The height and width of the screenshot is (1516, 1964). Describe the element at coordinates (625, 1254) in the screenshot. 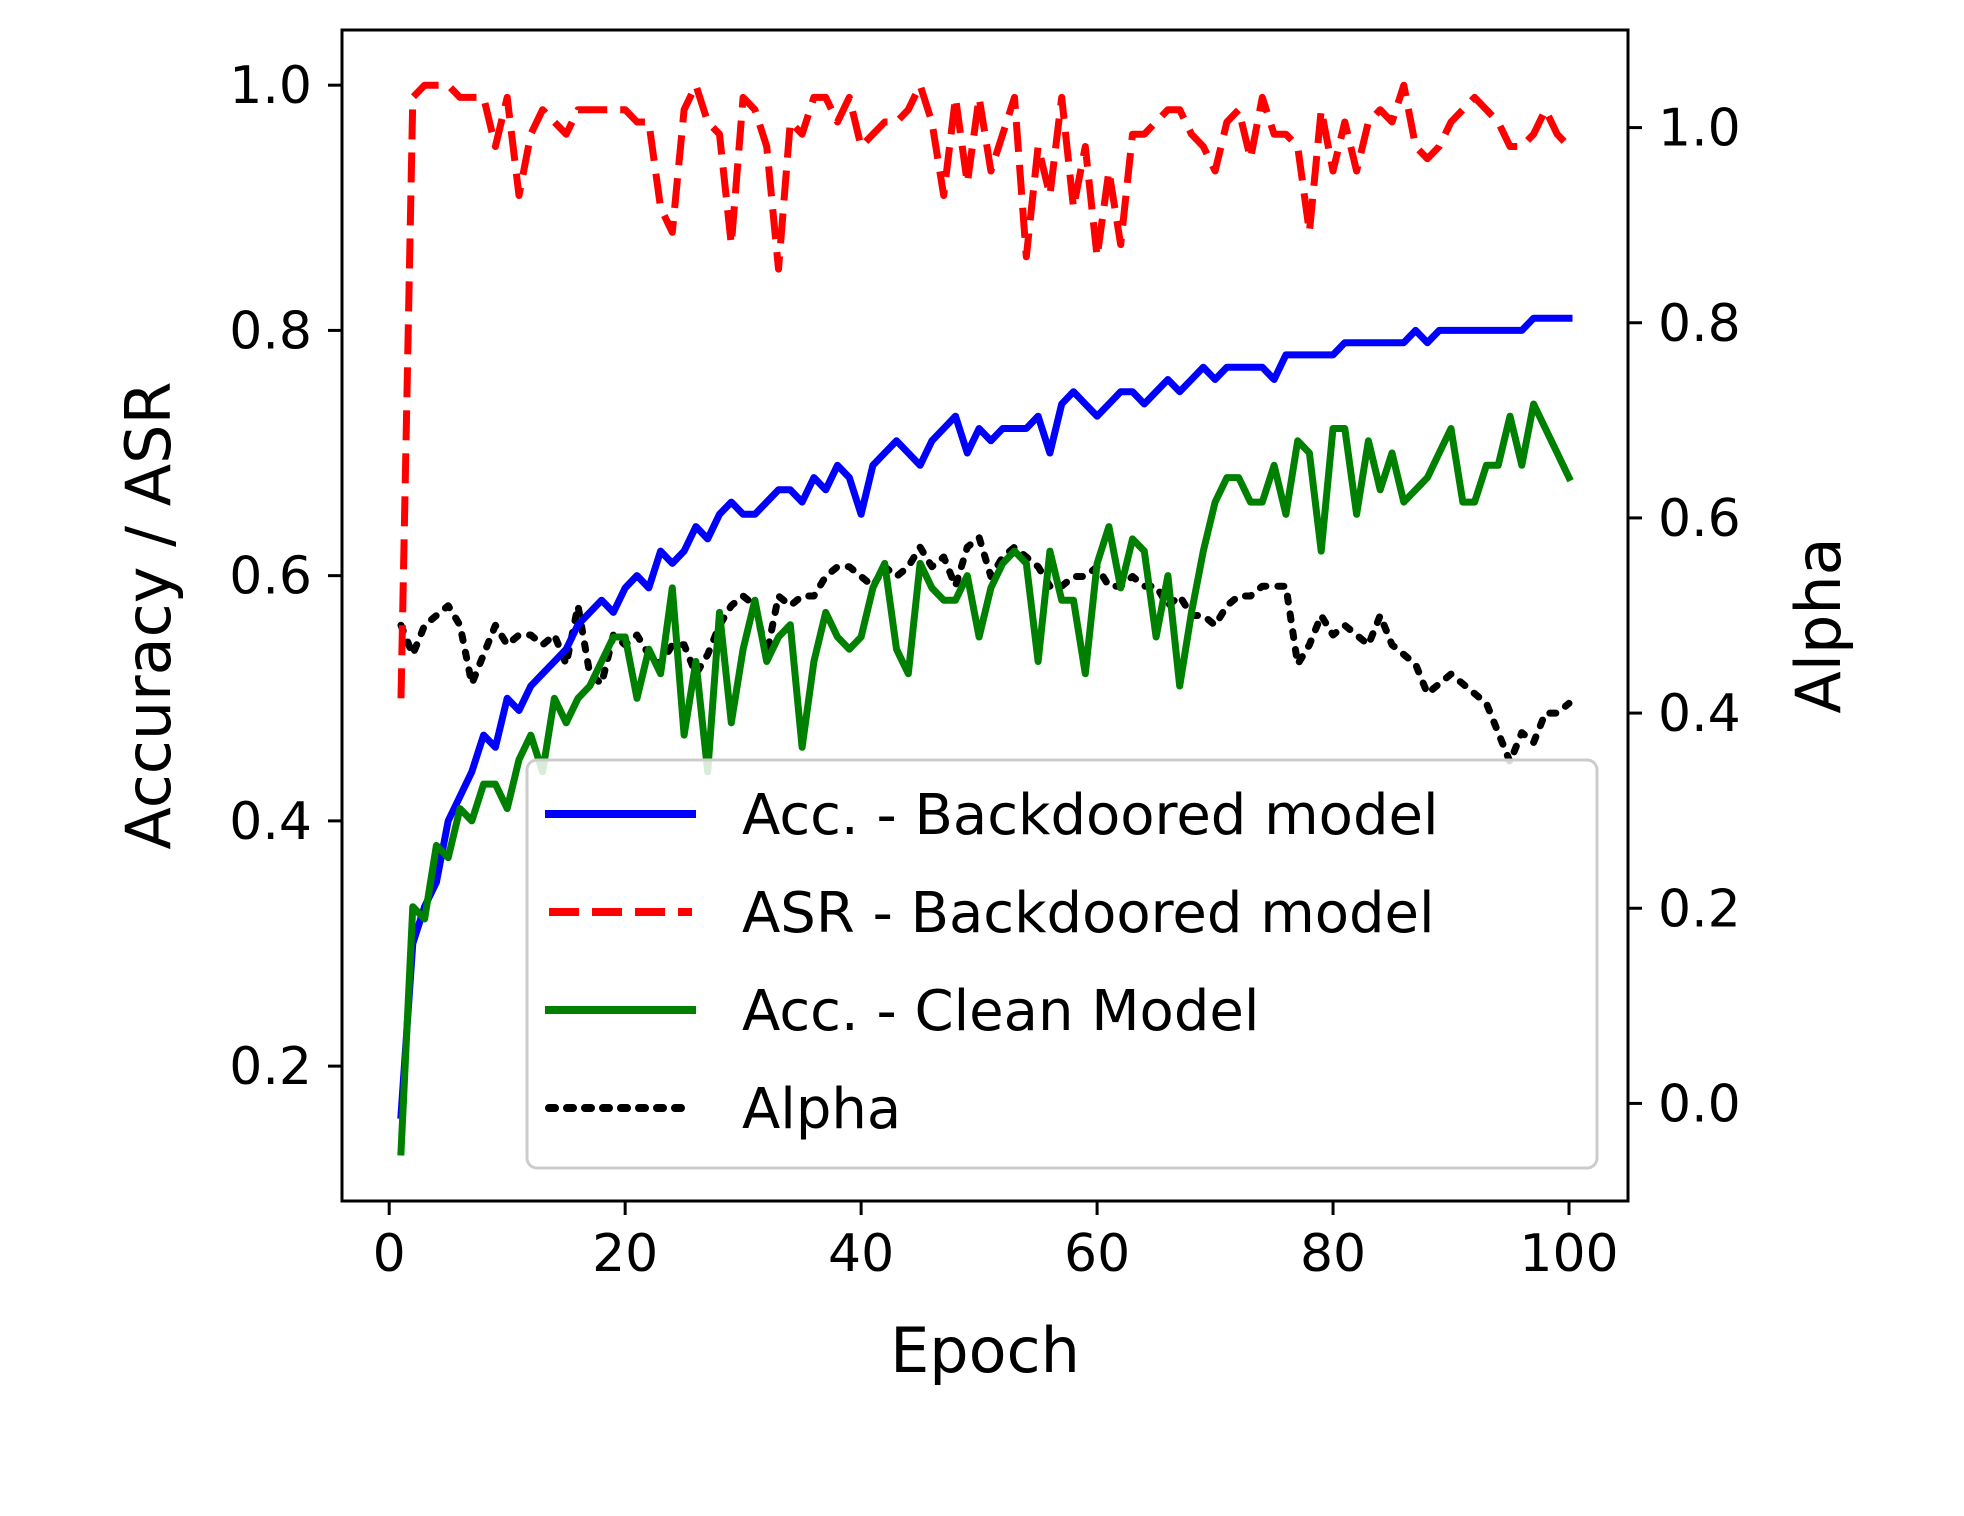

I see `x-tick-label: 20` at that location.